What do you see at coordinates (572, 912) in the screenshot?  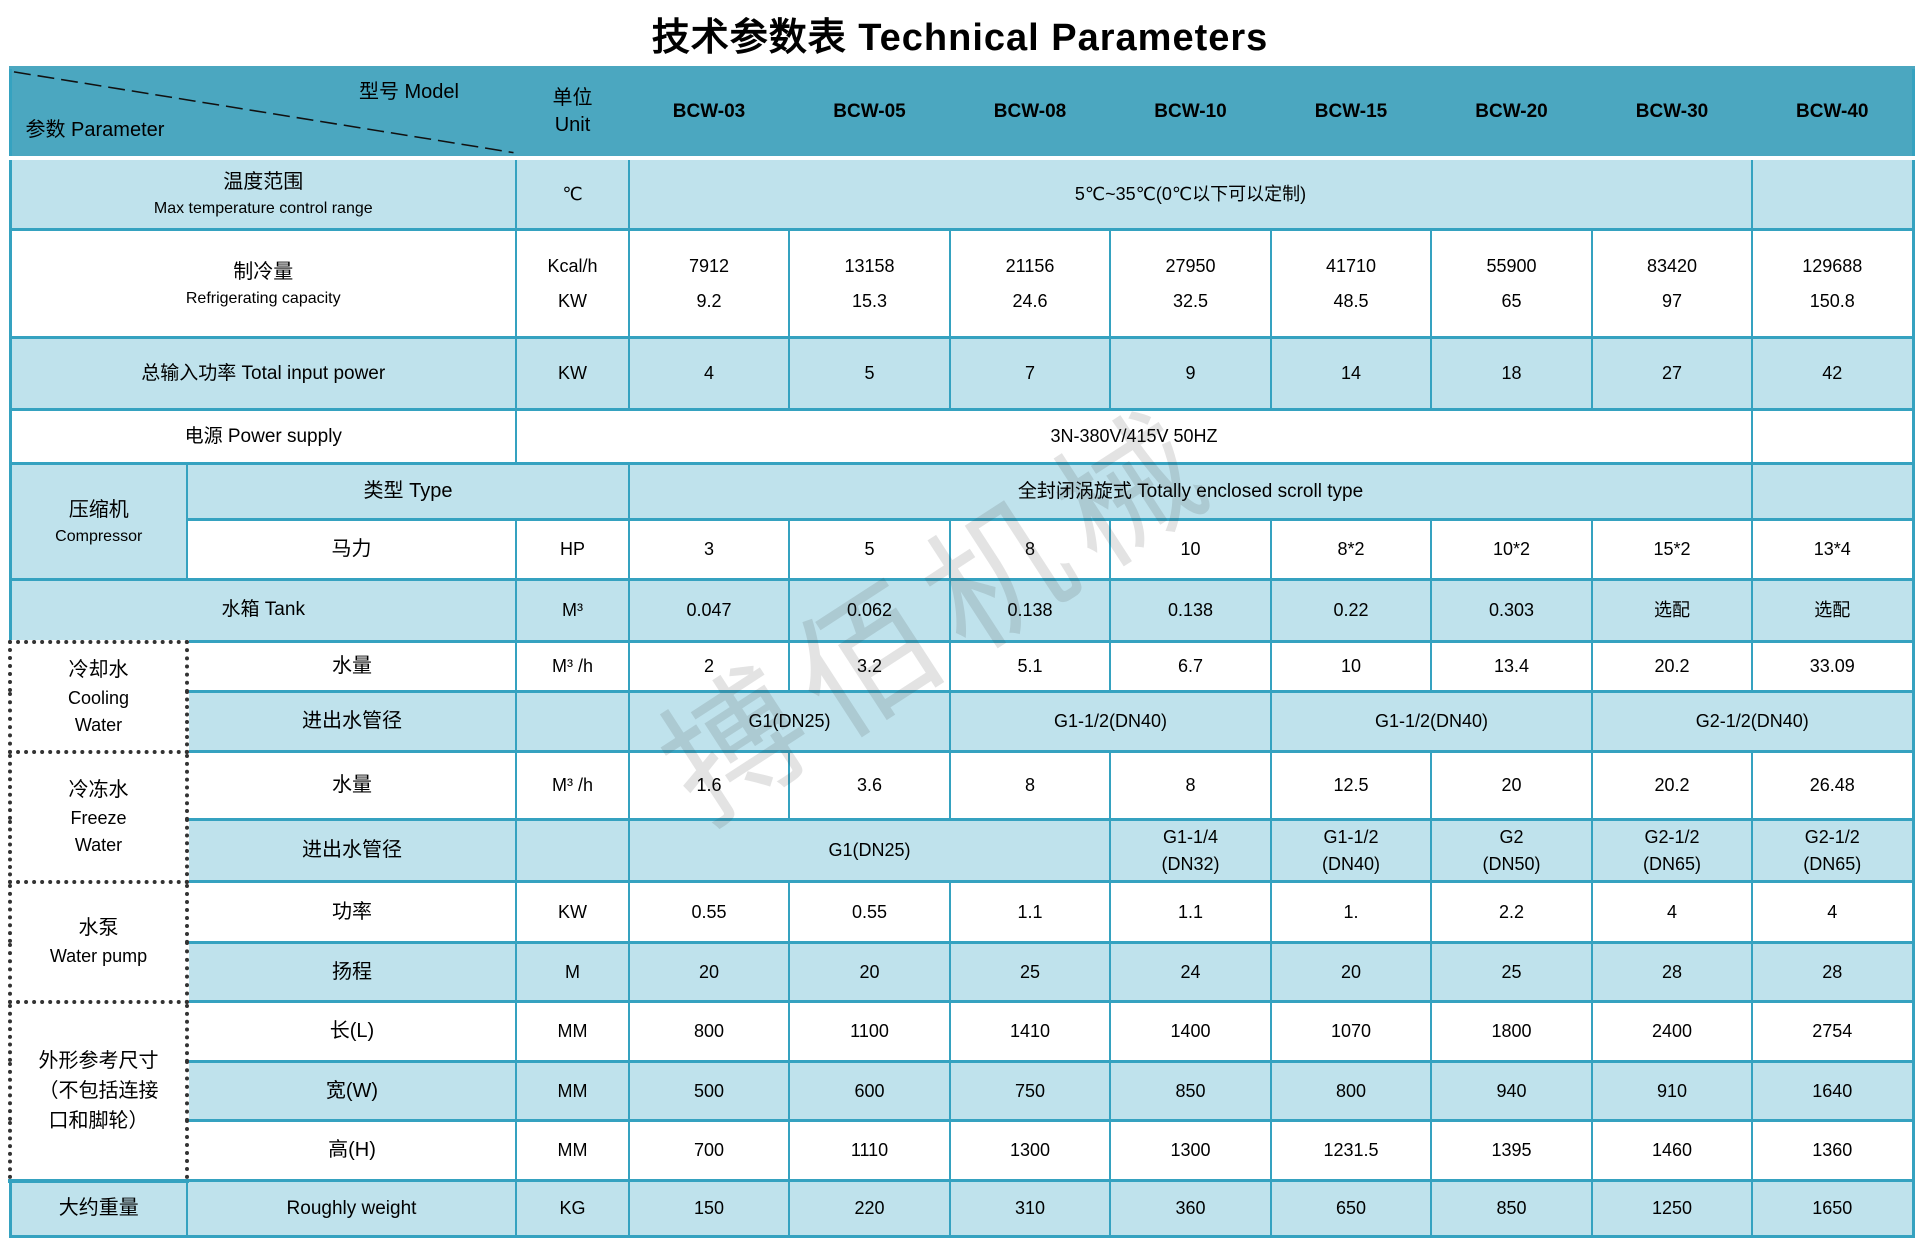 I see `pump-power-unit: KW` at bounding box center [572, 912].